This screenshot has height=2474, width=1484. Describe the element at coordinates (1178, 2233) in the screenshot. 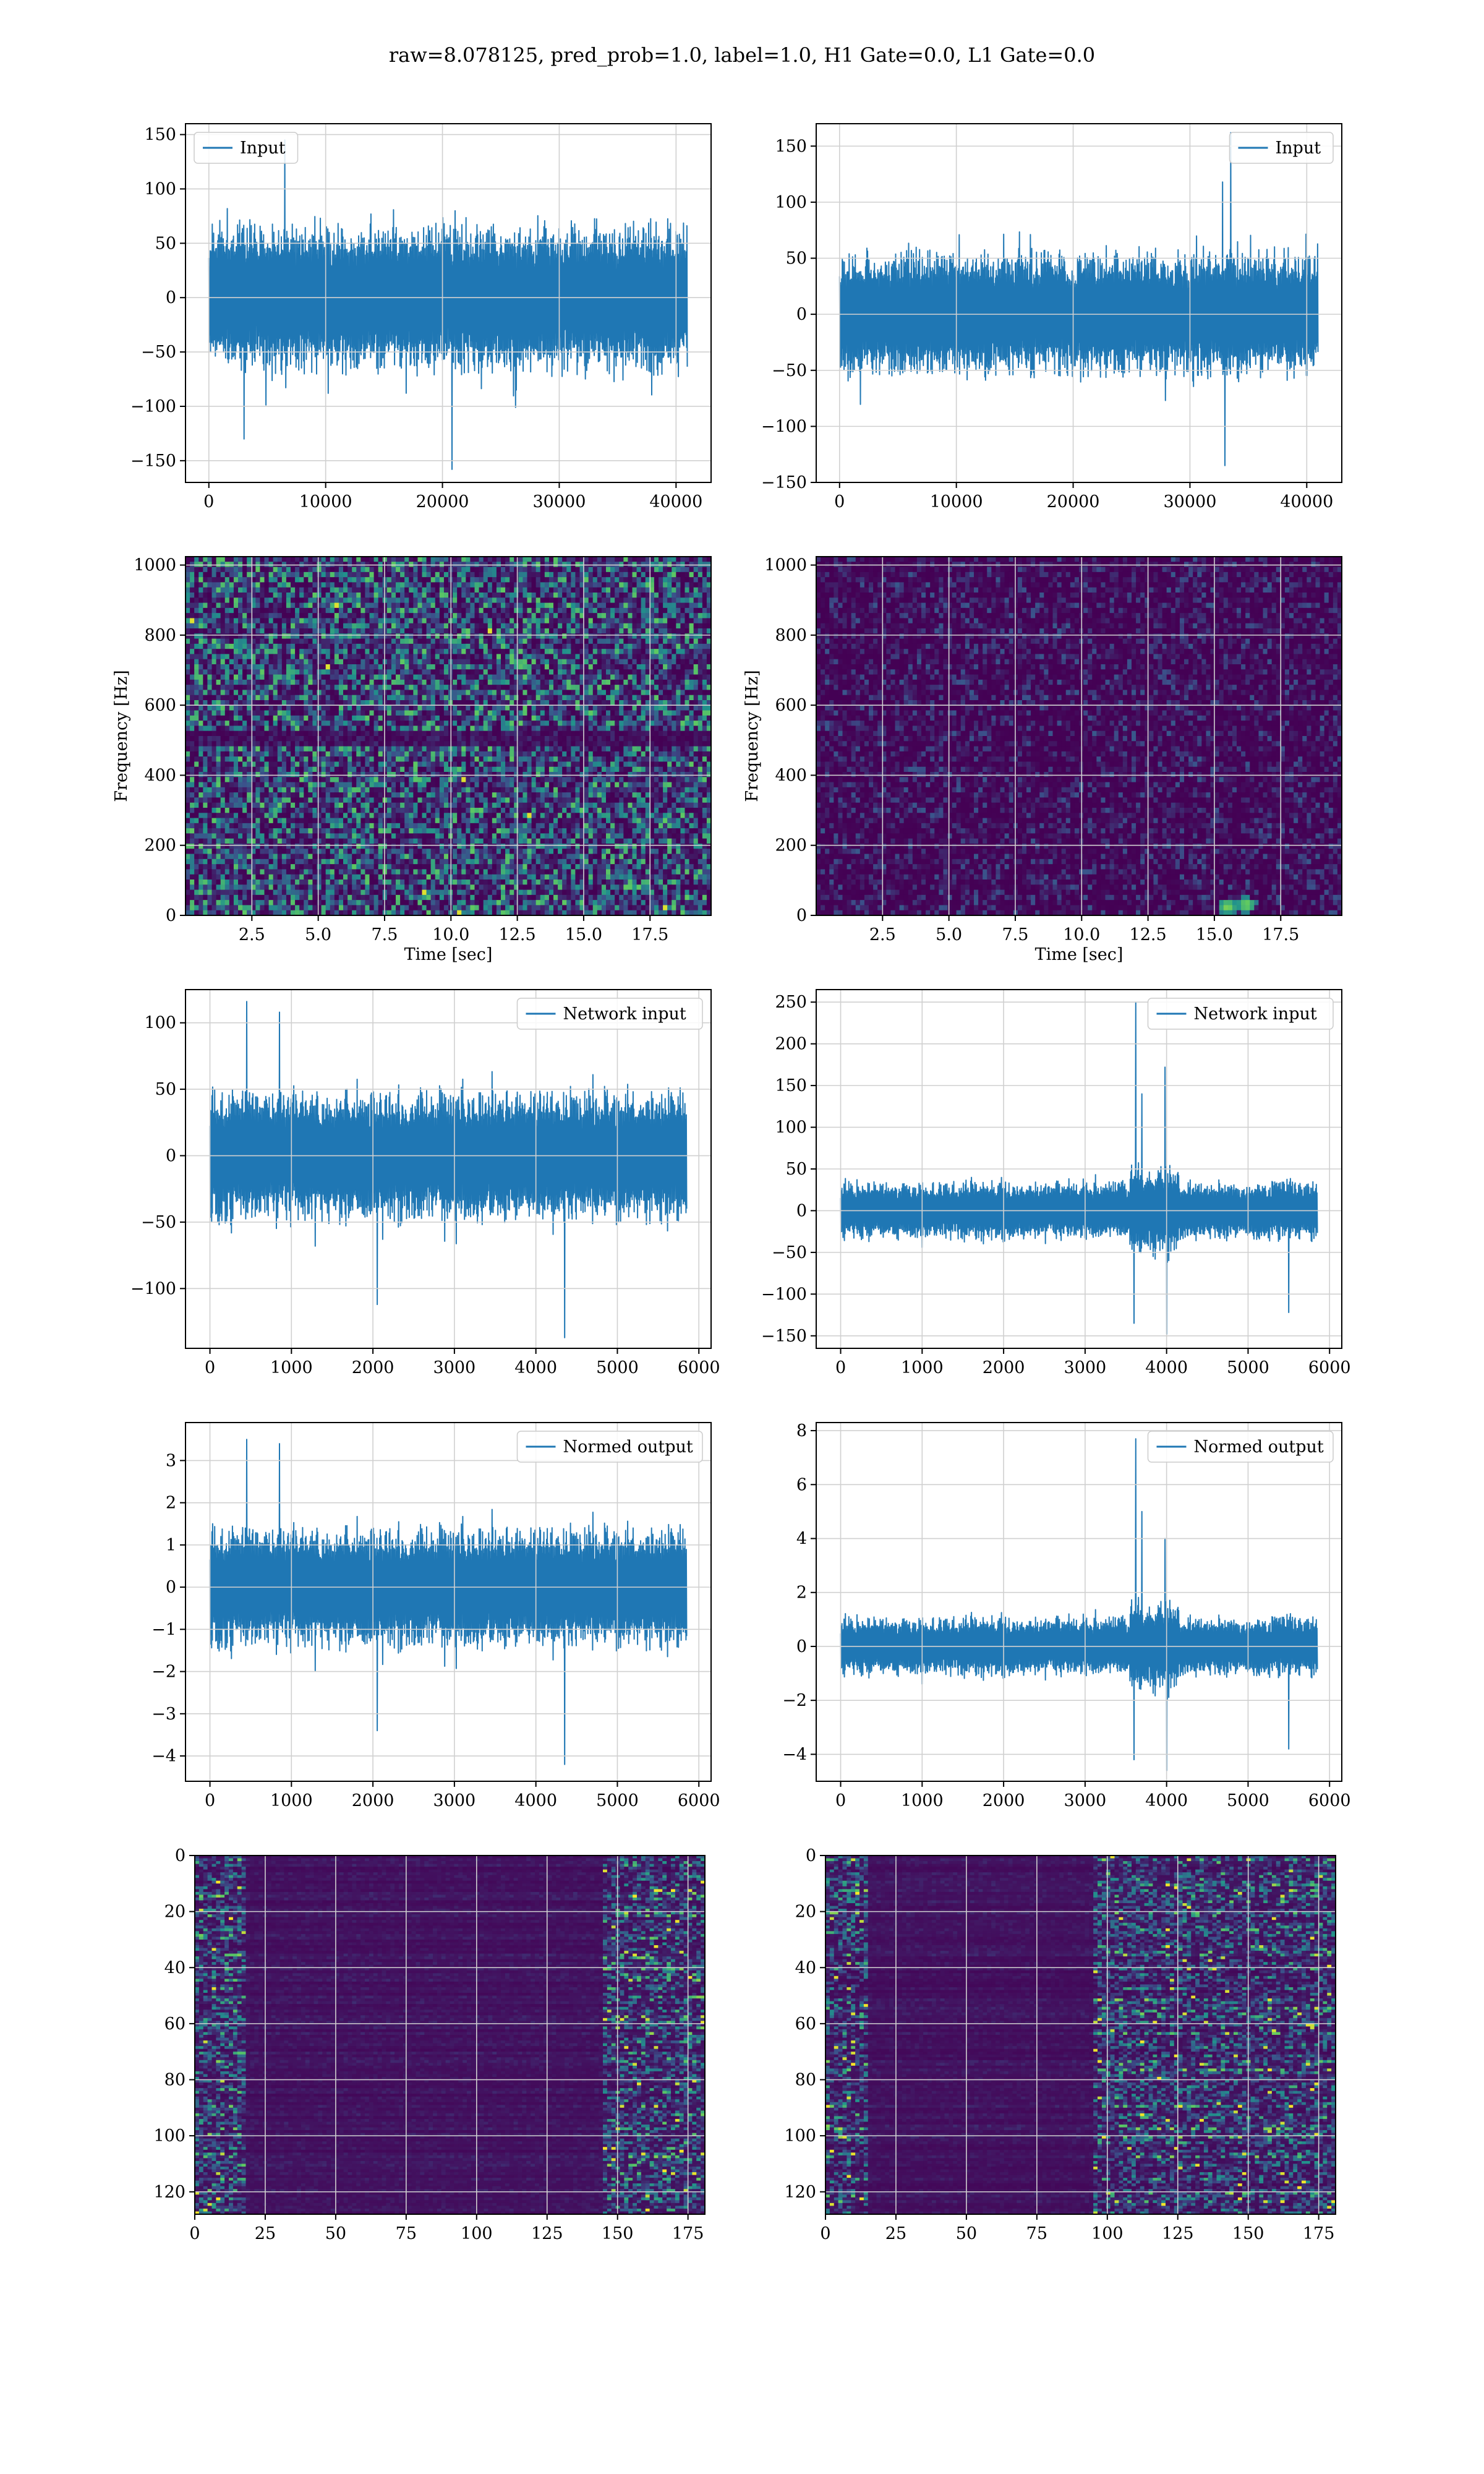

I see `x-tick-label: 125` at that location.